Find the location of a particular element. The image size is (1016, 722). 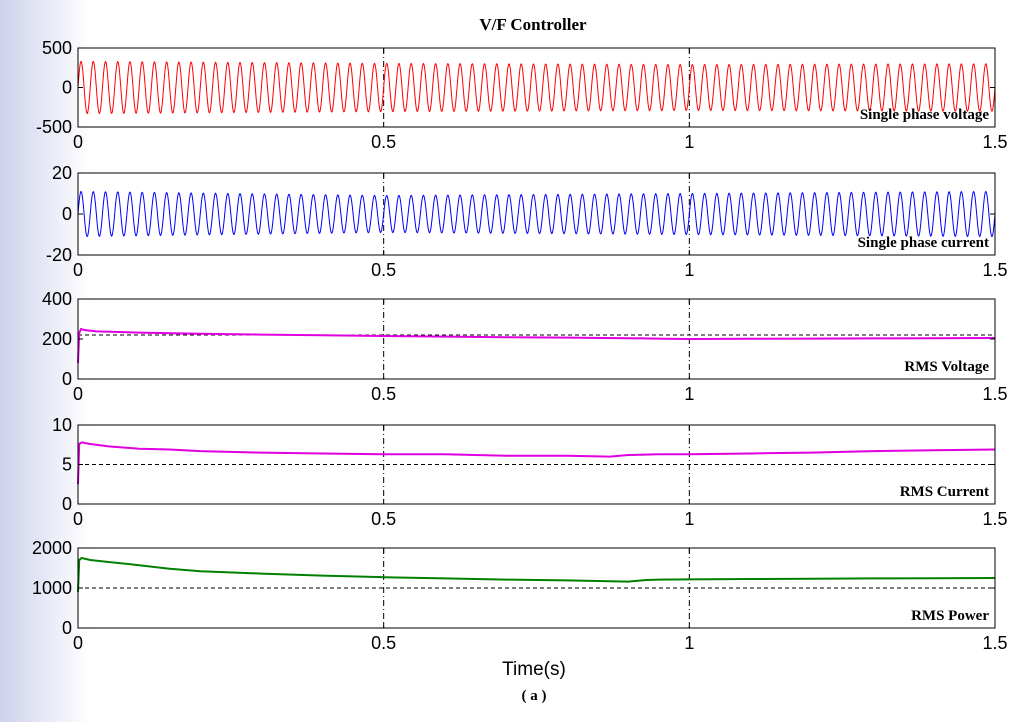

y-tick-label: 5 is located at coordinates (67, 465).